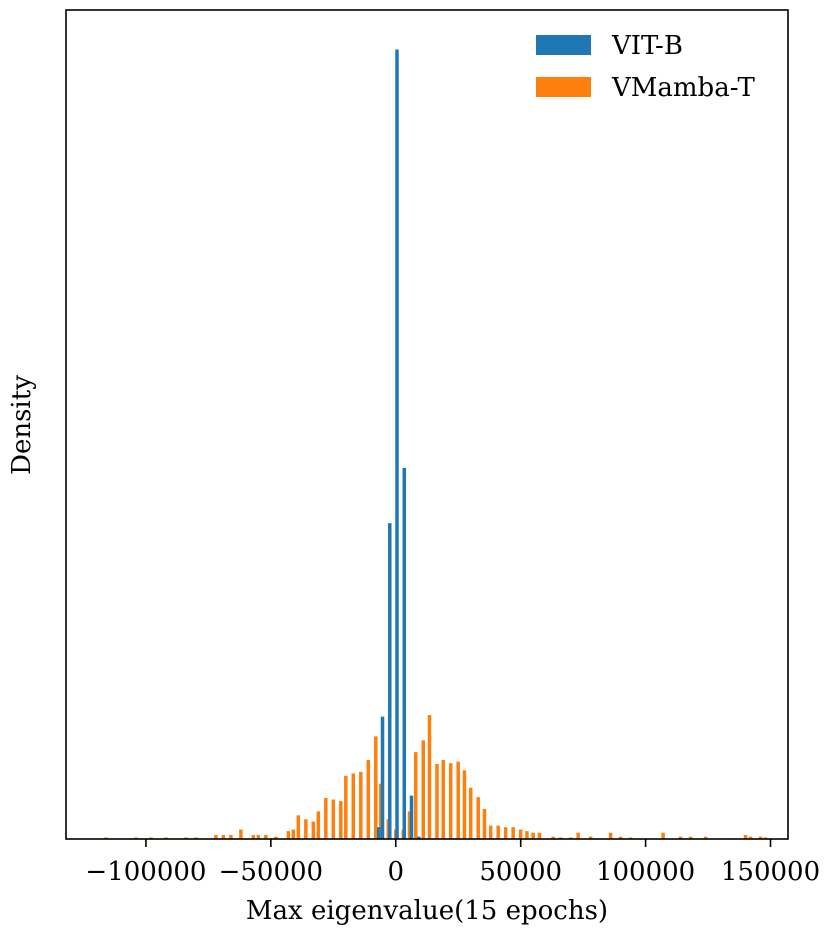 This screenshot has width=829, height=936. I want to click on x-axis: −100000 −50000 0 50000 100000 150000, so click(452, 863).